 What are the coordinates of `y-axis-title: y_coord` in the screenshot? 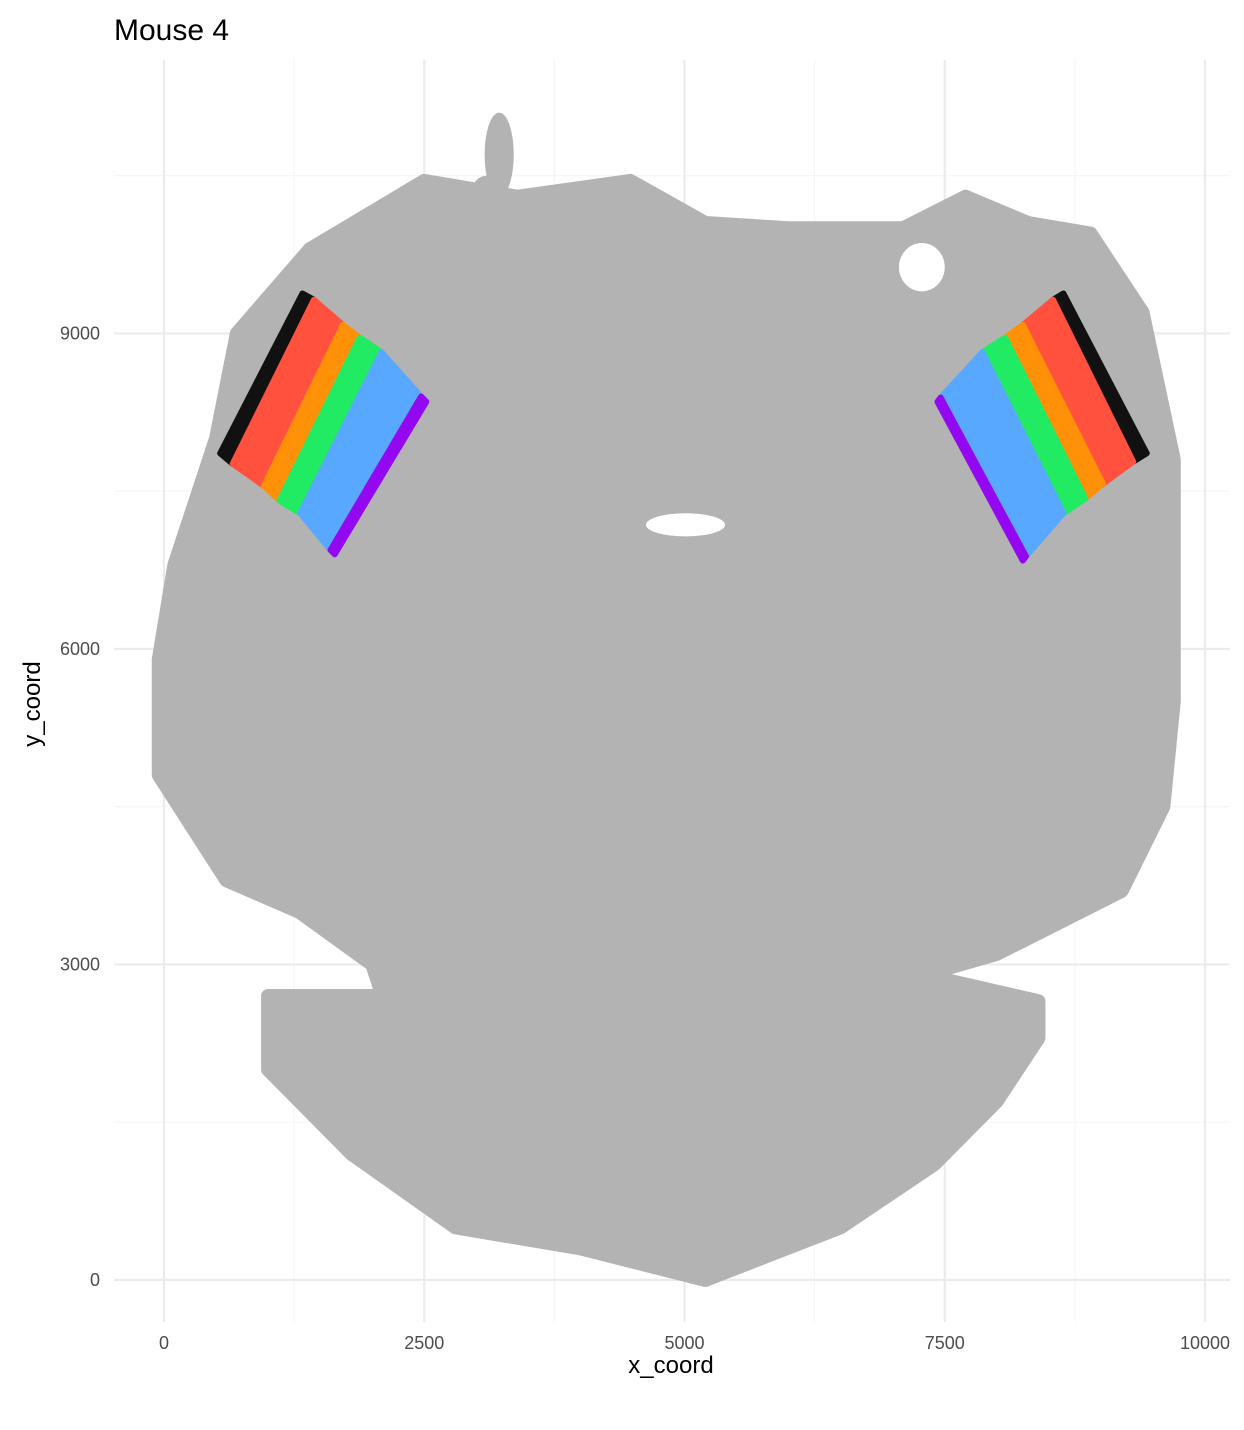 It's located at (32, 703).